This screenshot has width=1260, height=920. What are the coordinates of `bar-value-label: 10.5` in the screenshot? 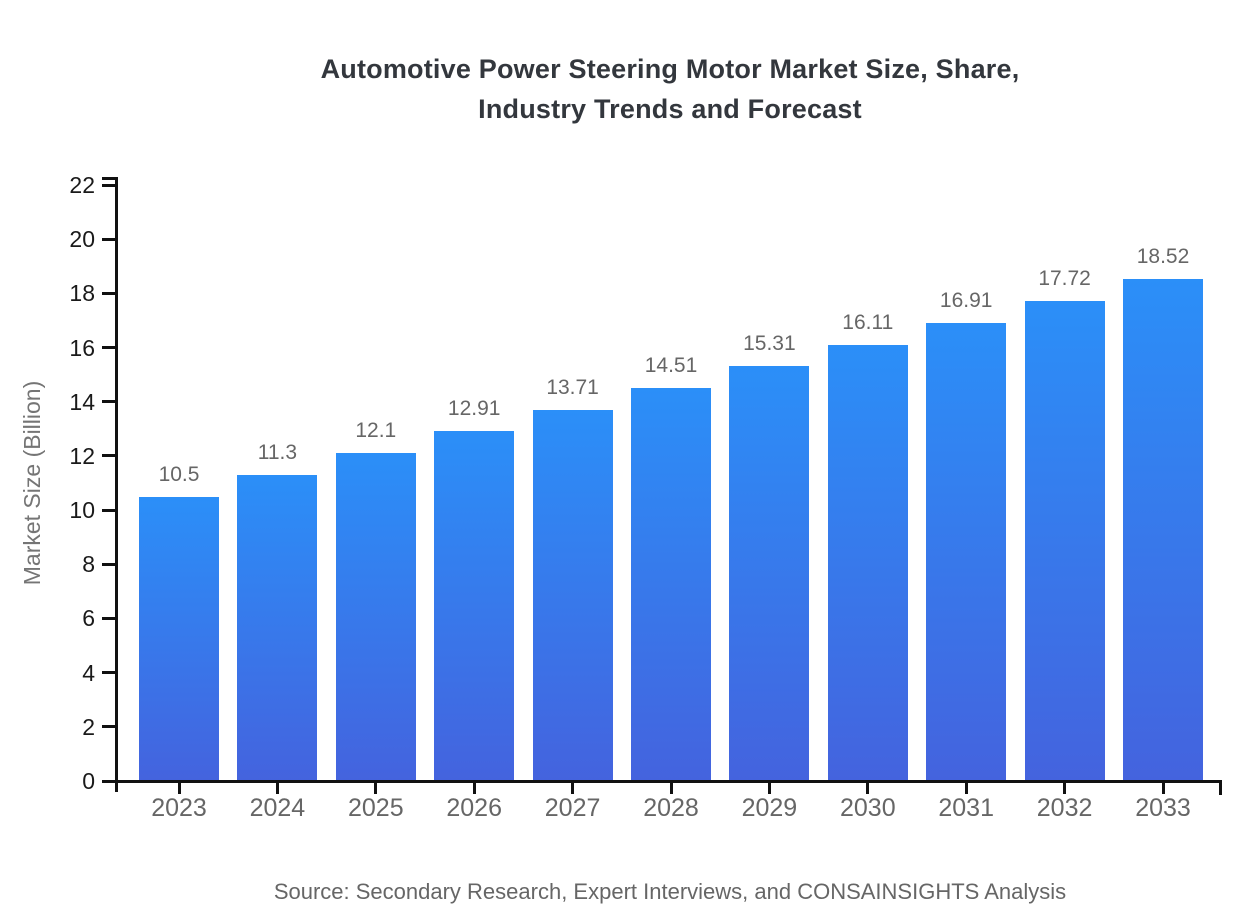 It's located at (179, 474).